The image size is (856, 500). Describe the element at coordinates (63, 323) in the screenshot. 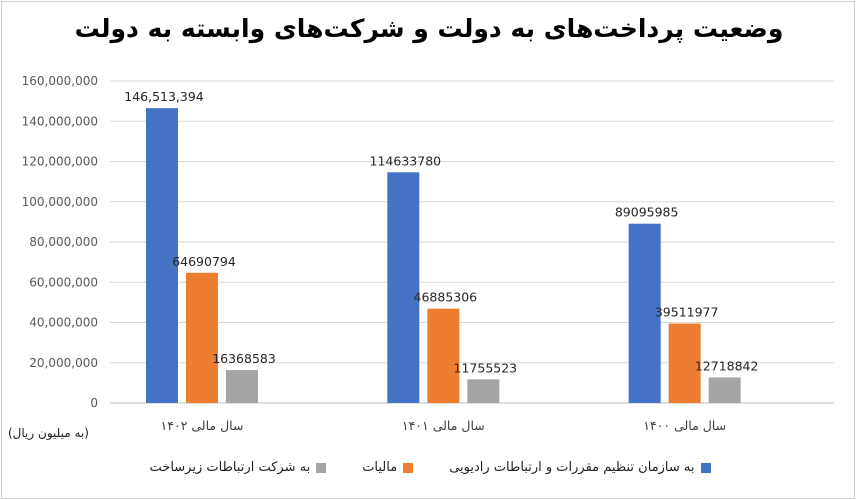

I see `y-tick-label: 40,000,000` at that location.